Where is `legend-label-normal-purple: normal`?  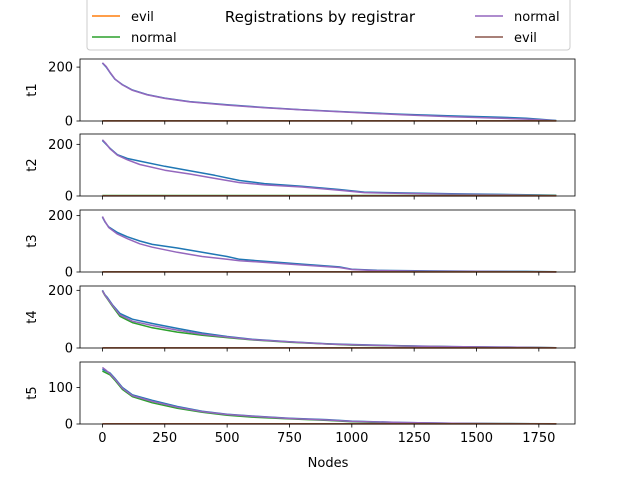 legend-label-normal-purple: normal is located at coordinates (537, 17).